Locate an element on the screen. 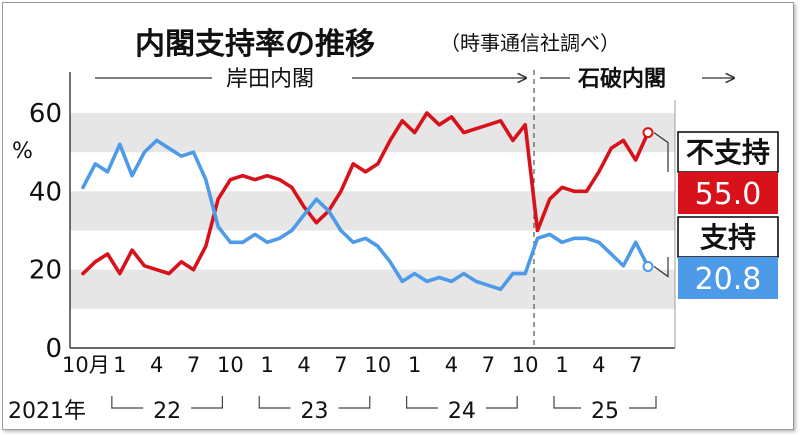  y-tick-20: 20 is located at coordinates (45, 271).